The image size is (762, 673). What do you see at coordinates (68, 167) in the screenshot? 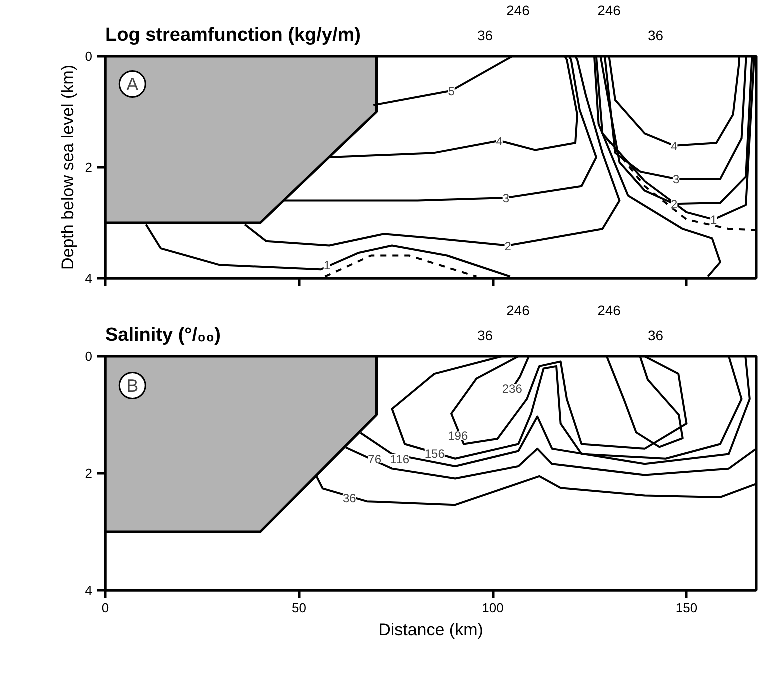
I see `y-axis-title: Depth below sea level (km)` at bounding box center [68, 167].